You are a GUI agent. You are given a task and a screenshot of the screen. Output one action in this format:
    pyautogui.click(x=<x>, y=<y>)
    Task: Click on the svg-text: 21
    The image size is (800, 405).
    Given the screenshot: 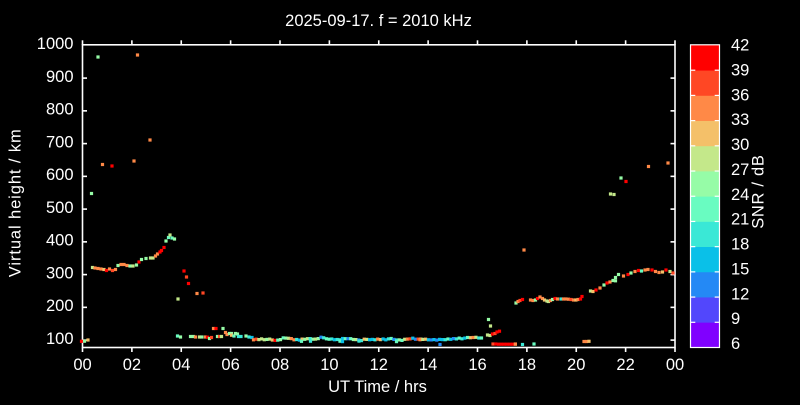 What is the action you would take?
    pyautogui.click(x=740, y=220)
    